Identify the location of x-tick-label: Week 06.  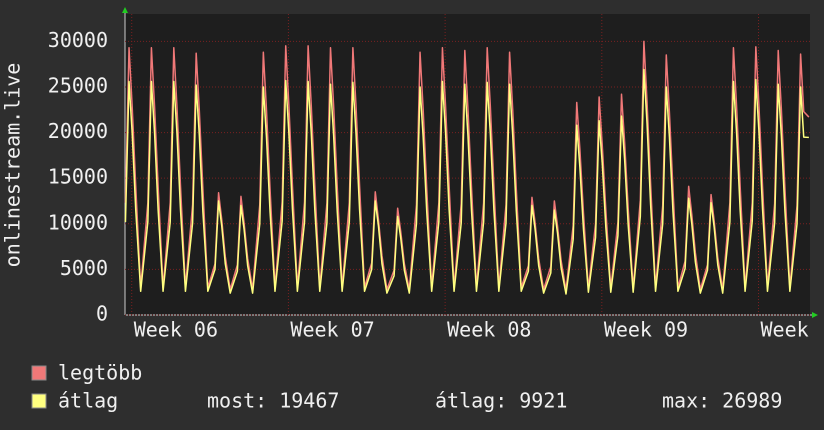
(176, 330).